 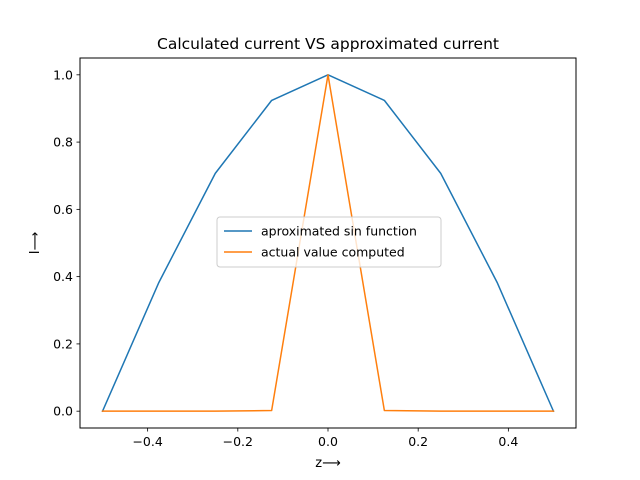 I want to click on y-tick-label: 0.8, so click(x=63, y=142).